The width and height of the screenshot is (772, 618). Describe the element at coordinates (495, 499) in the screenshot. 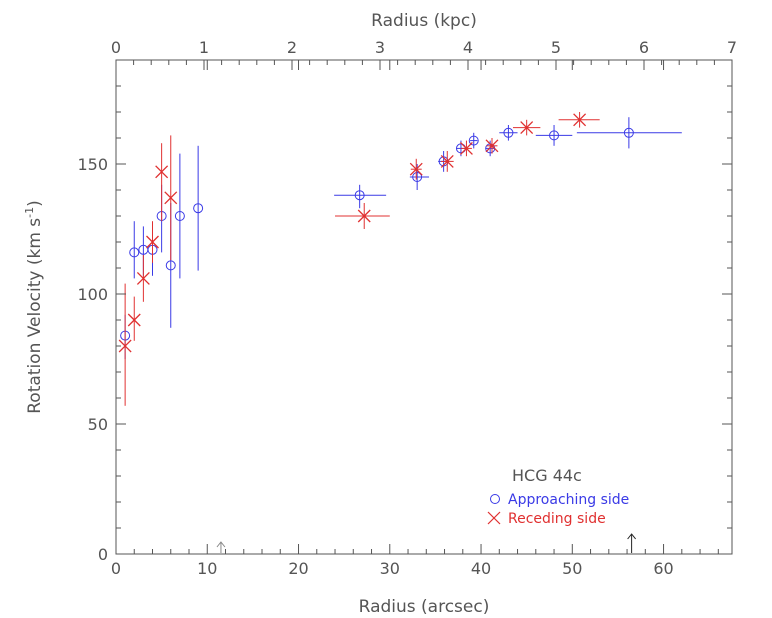

I see `legend-approaching-marker` at that location.